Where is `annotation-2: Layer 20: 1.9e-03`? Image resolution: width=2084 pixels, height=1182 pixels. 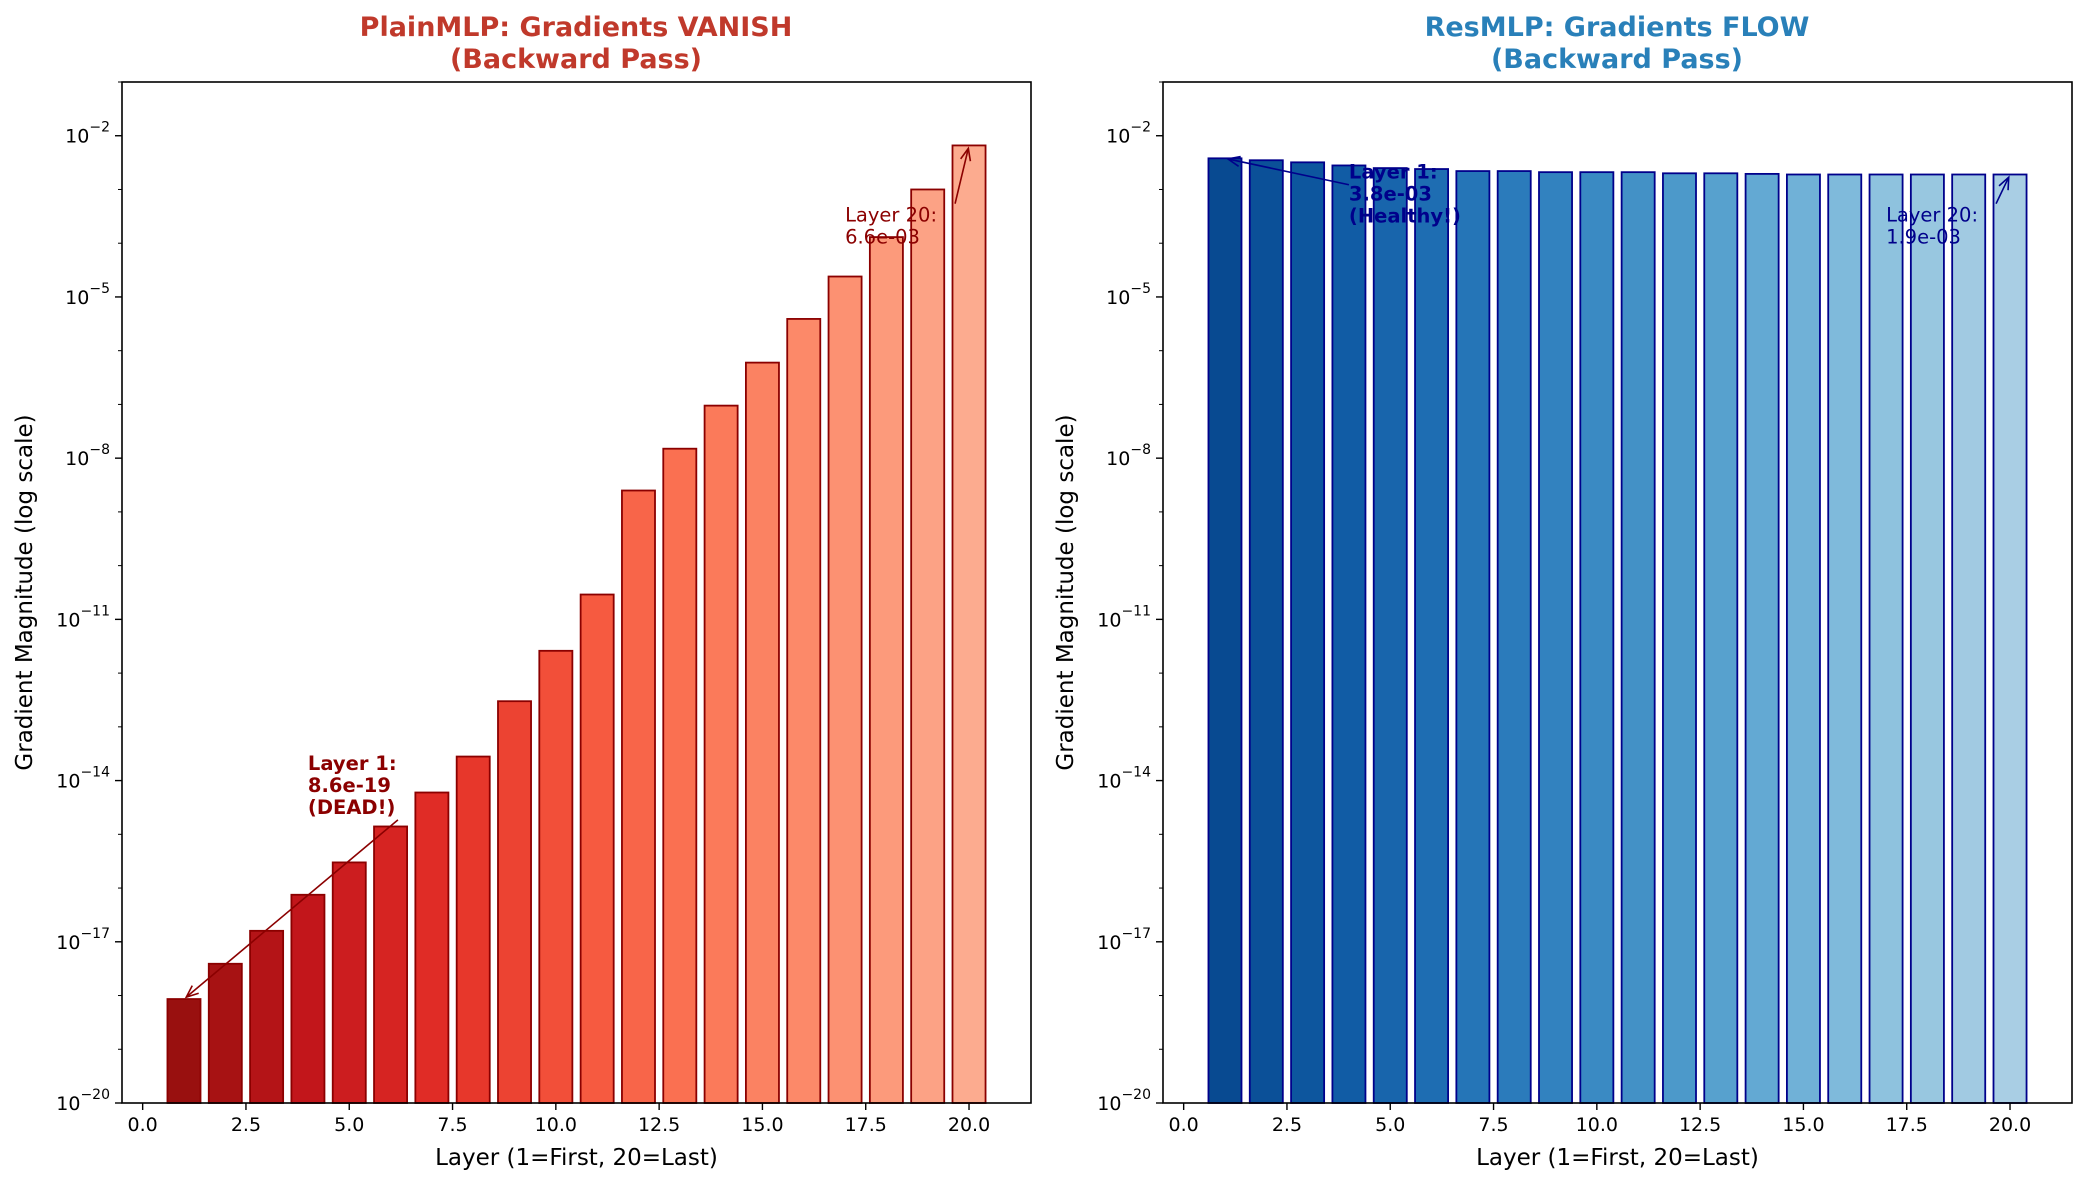 annotation-2: Layer 20: 1.9e-03 is located at coordinates (1932, 226).